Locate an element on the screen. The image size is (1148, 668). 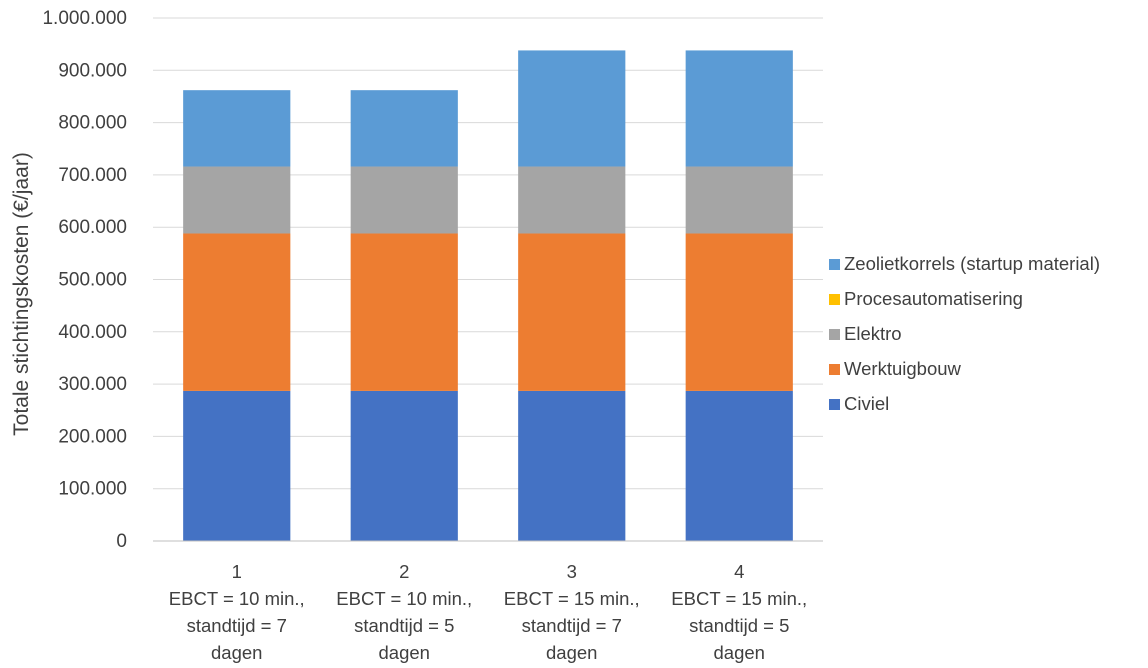
y-tick-label: 800.000 is located at coordinates (92, 123).